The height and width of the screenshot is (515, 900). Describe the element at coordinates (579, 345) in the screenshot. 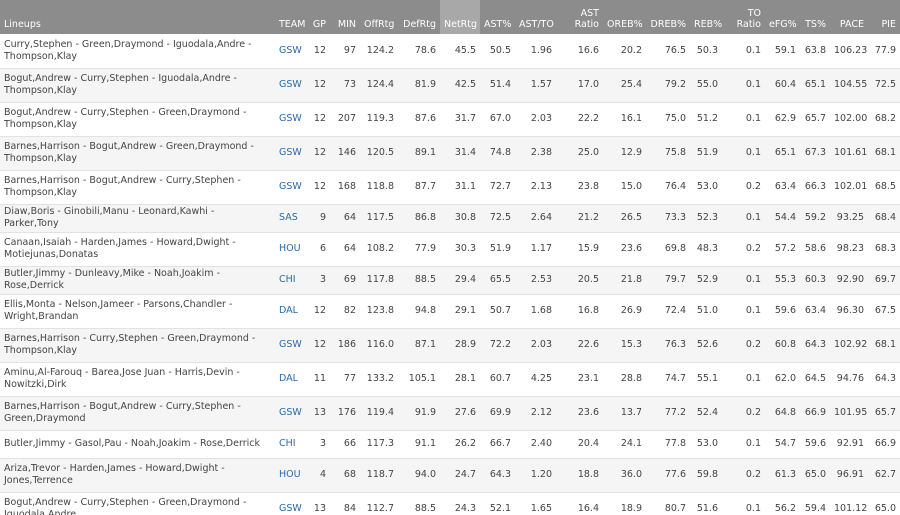

I see `stat-cell: 22.6` at that location.